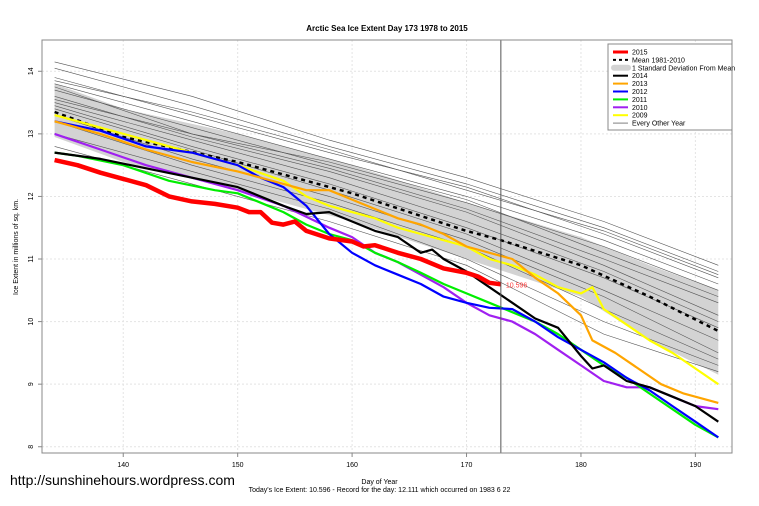 The width and height of the screenshot is (759, 506). Describe the element at coordinates (31, 384) in the screenshot. I see `y-tick-label: 9` at that location.